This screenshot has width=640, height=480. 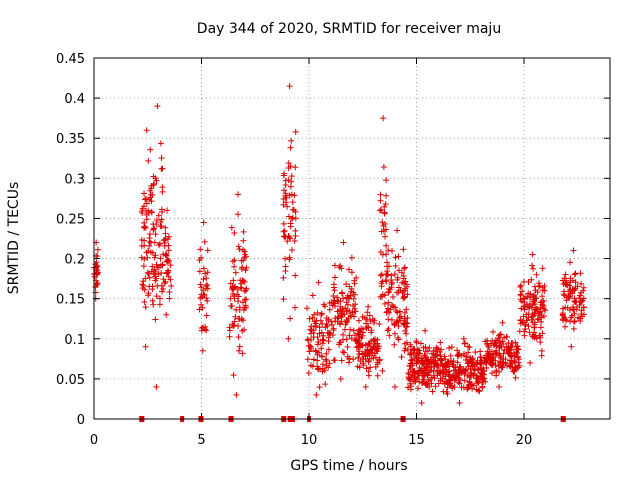 I want to click on y-tick-label: 0.2, so click(x=74, y=260).